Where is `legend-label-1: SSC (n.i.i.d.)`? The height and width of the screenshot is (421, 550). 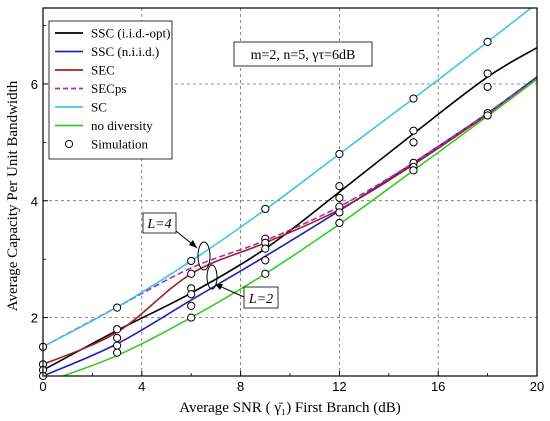
legend-label-1: SSC (n.i.i.d.) is located at coordinates (125, 51).